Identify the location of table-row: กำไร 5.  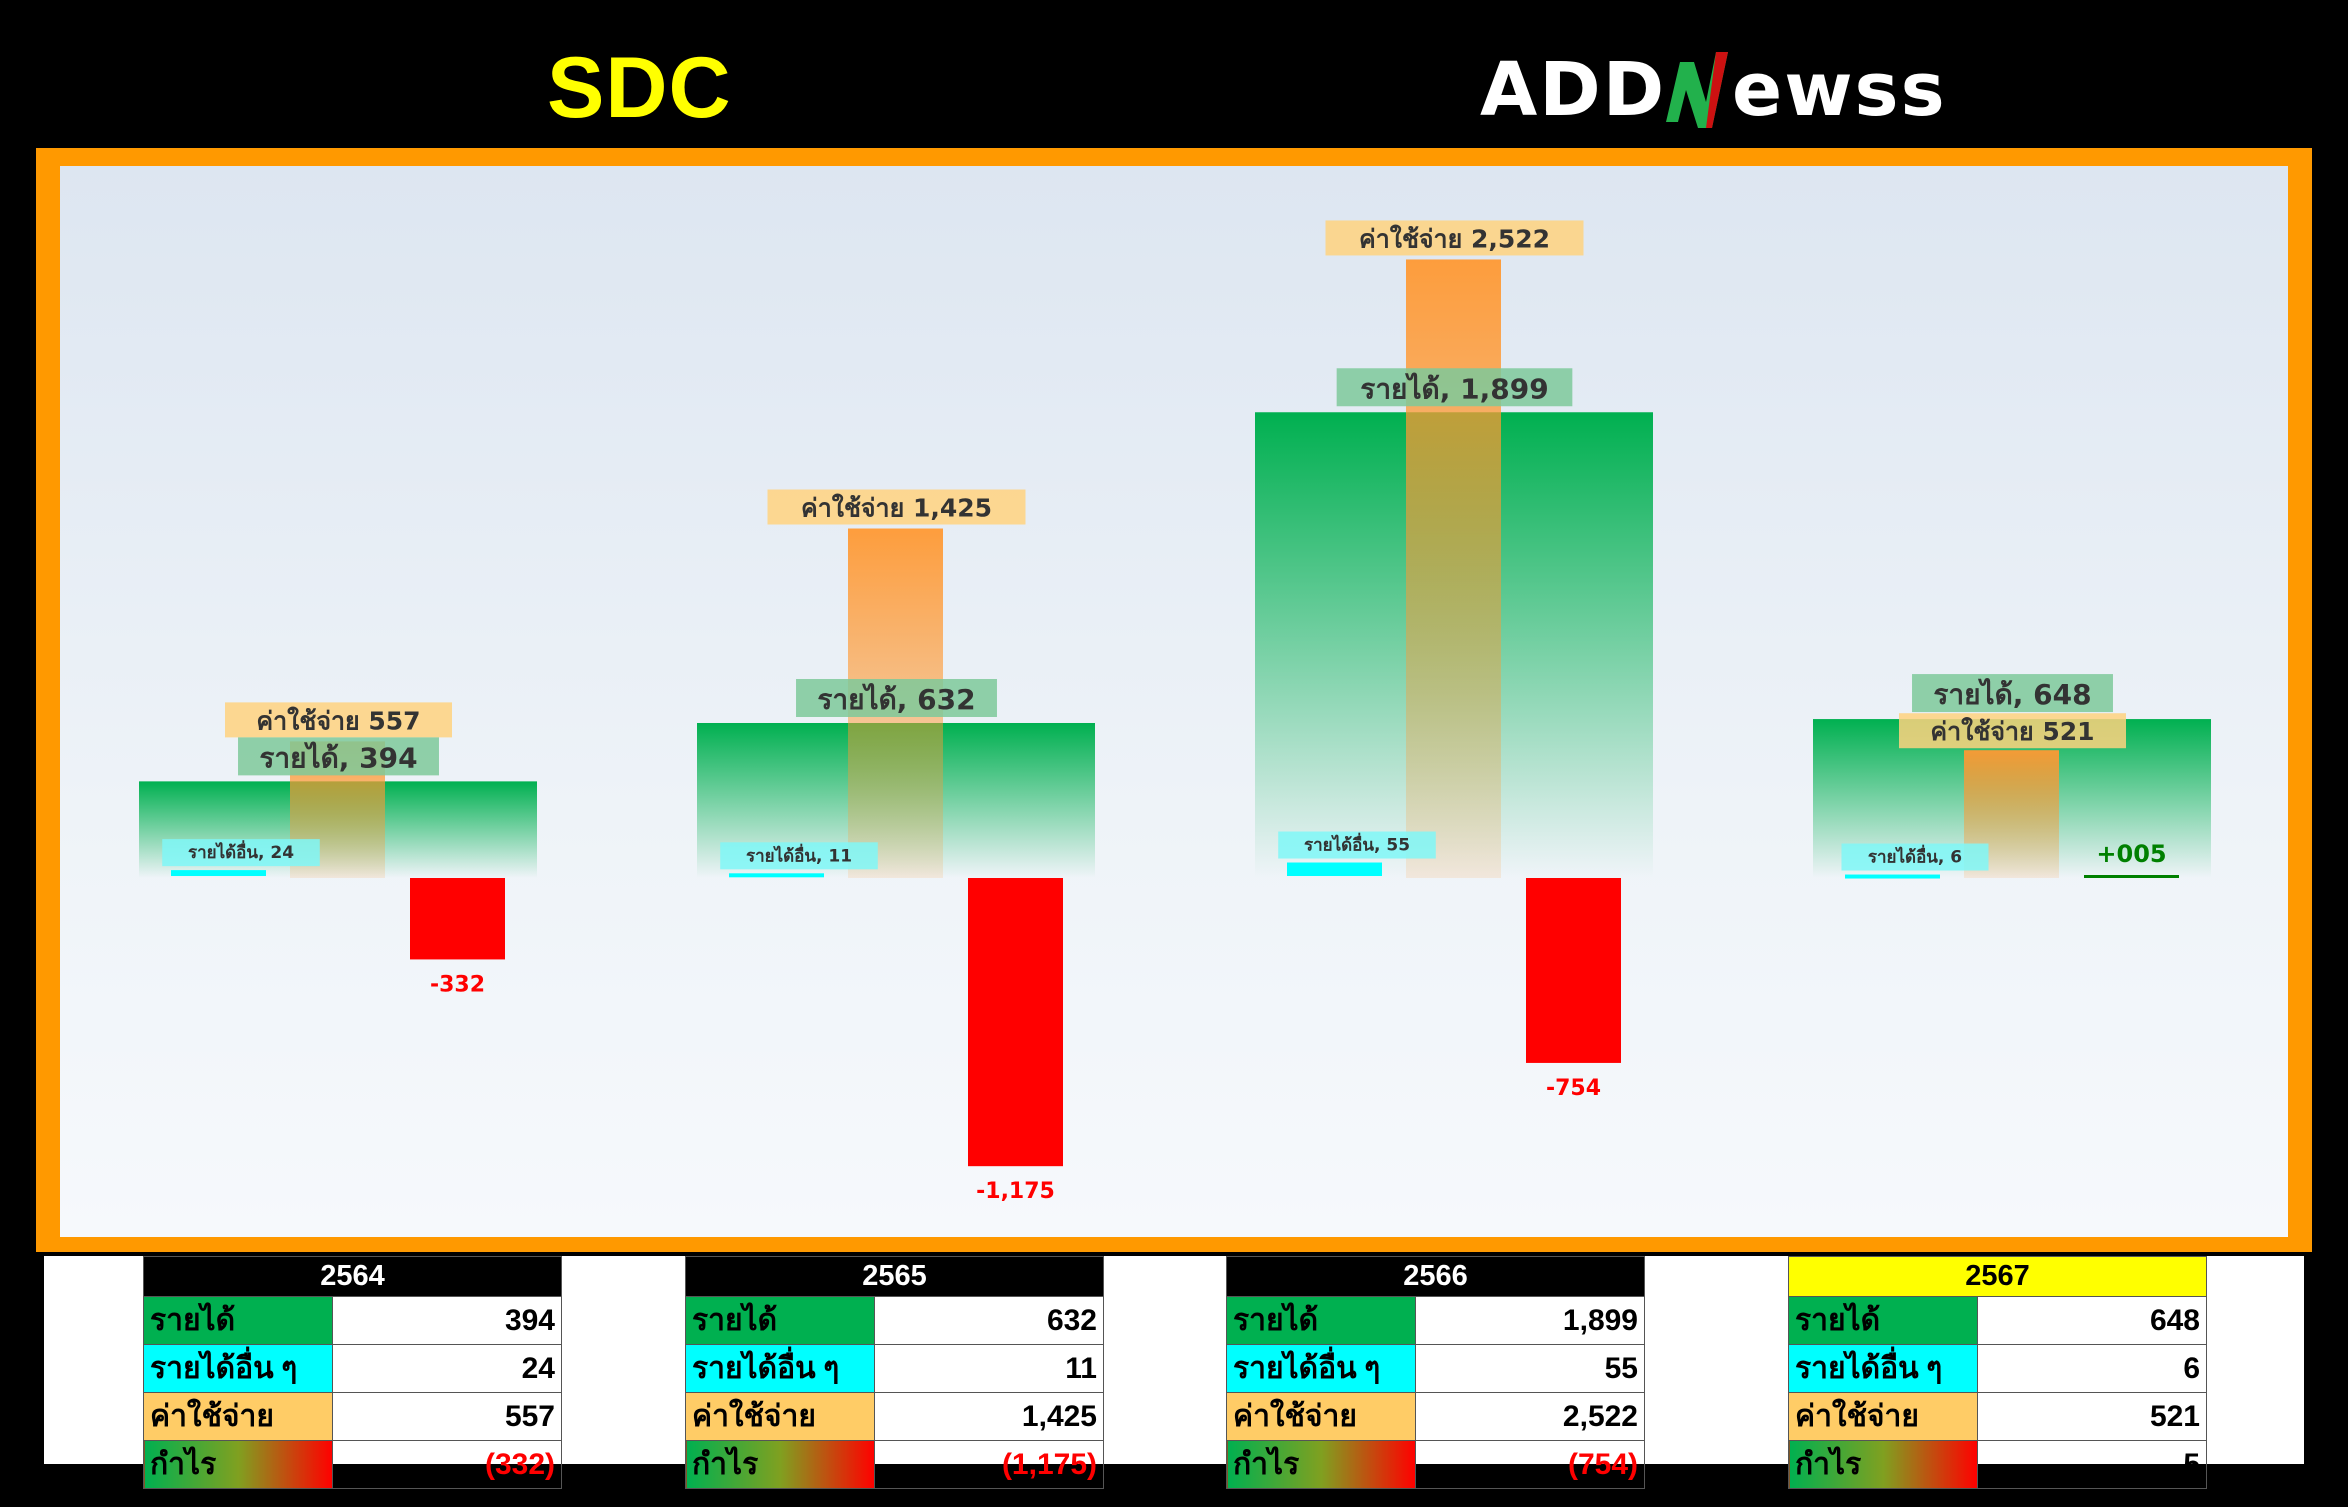
(1997, 1464).